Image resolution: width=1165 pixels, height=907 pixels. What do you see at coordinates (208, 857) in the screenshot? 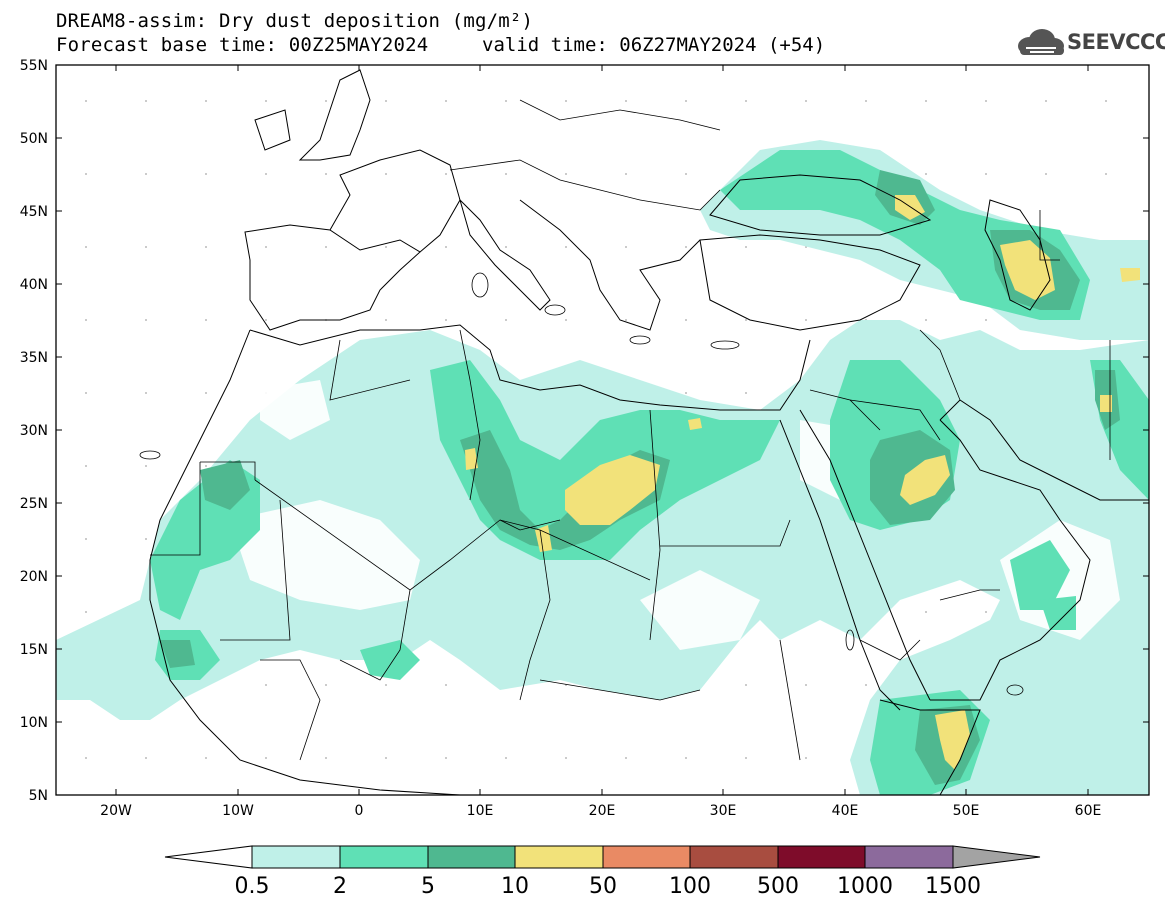
I see `colorbar-low-arrow` at bounding box center [208, 857].